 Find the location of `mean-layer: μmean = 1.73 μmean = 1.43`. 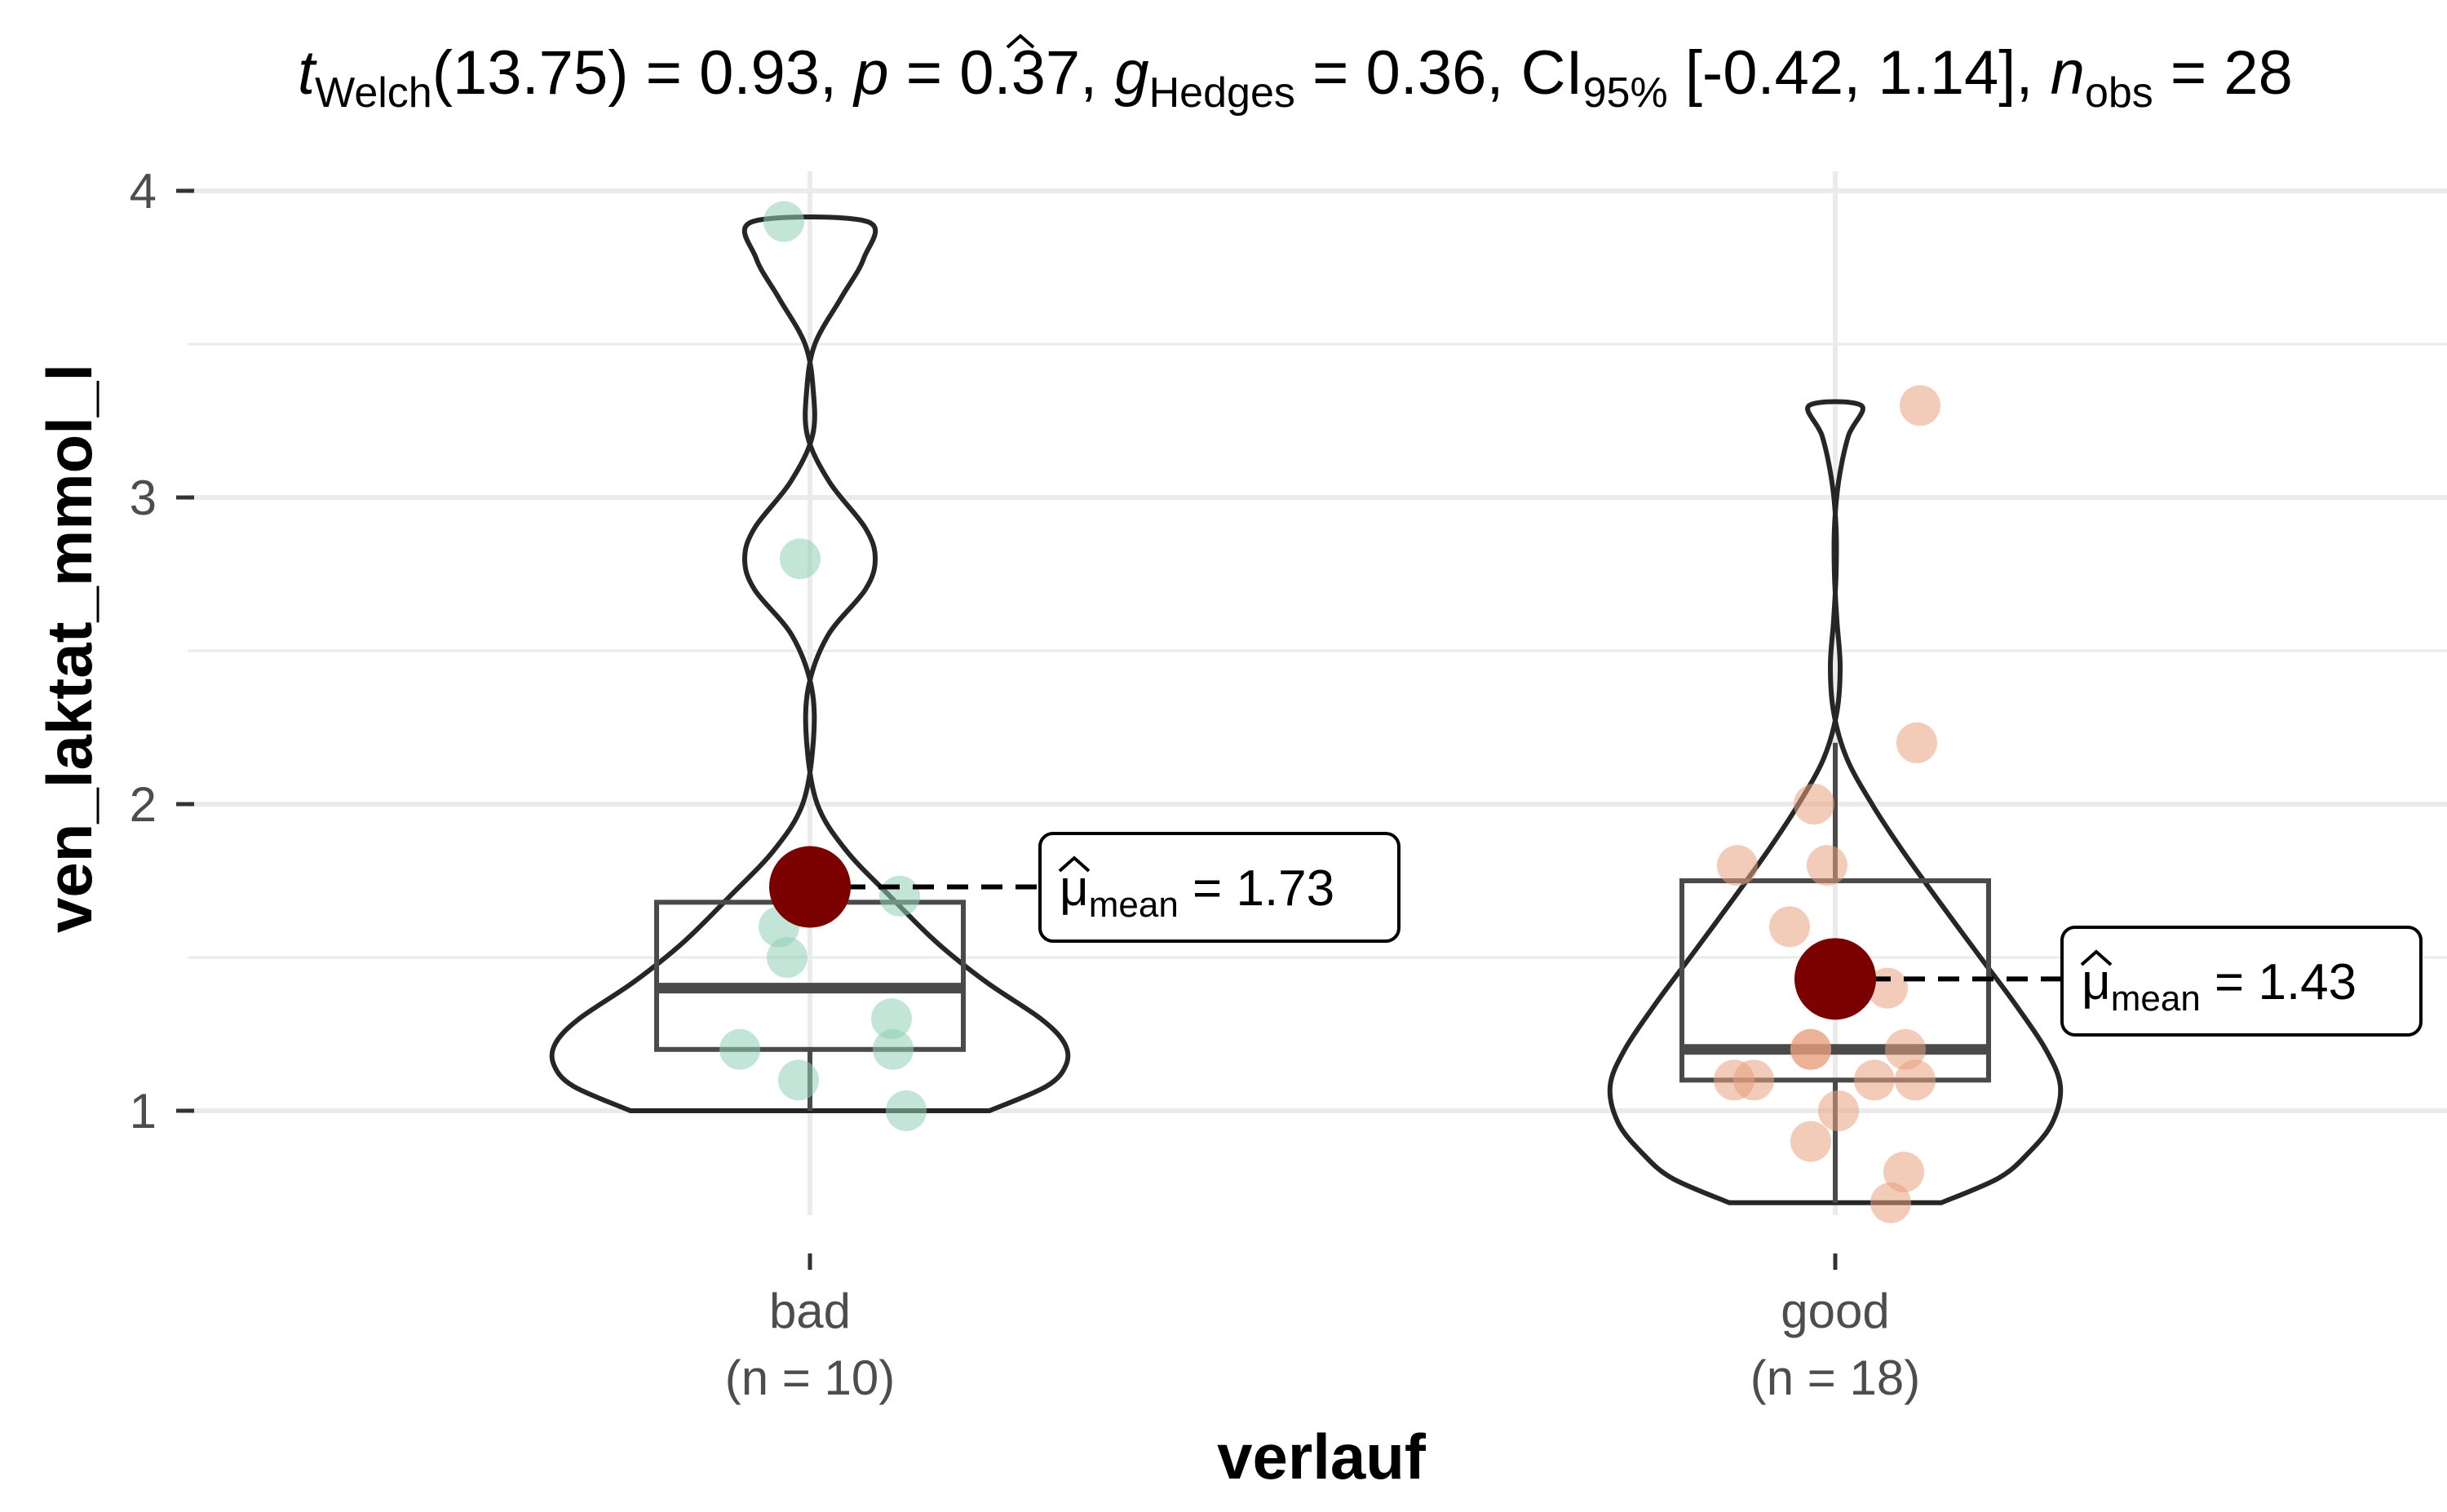

mean-layer: μmean = 1.73 μmean = 1.43 is located at coordinates (1596, 934).